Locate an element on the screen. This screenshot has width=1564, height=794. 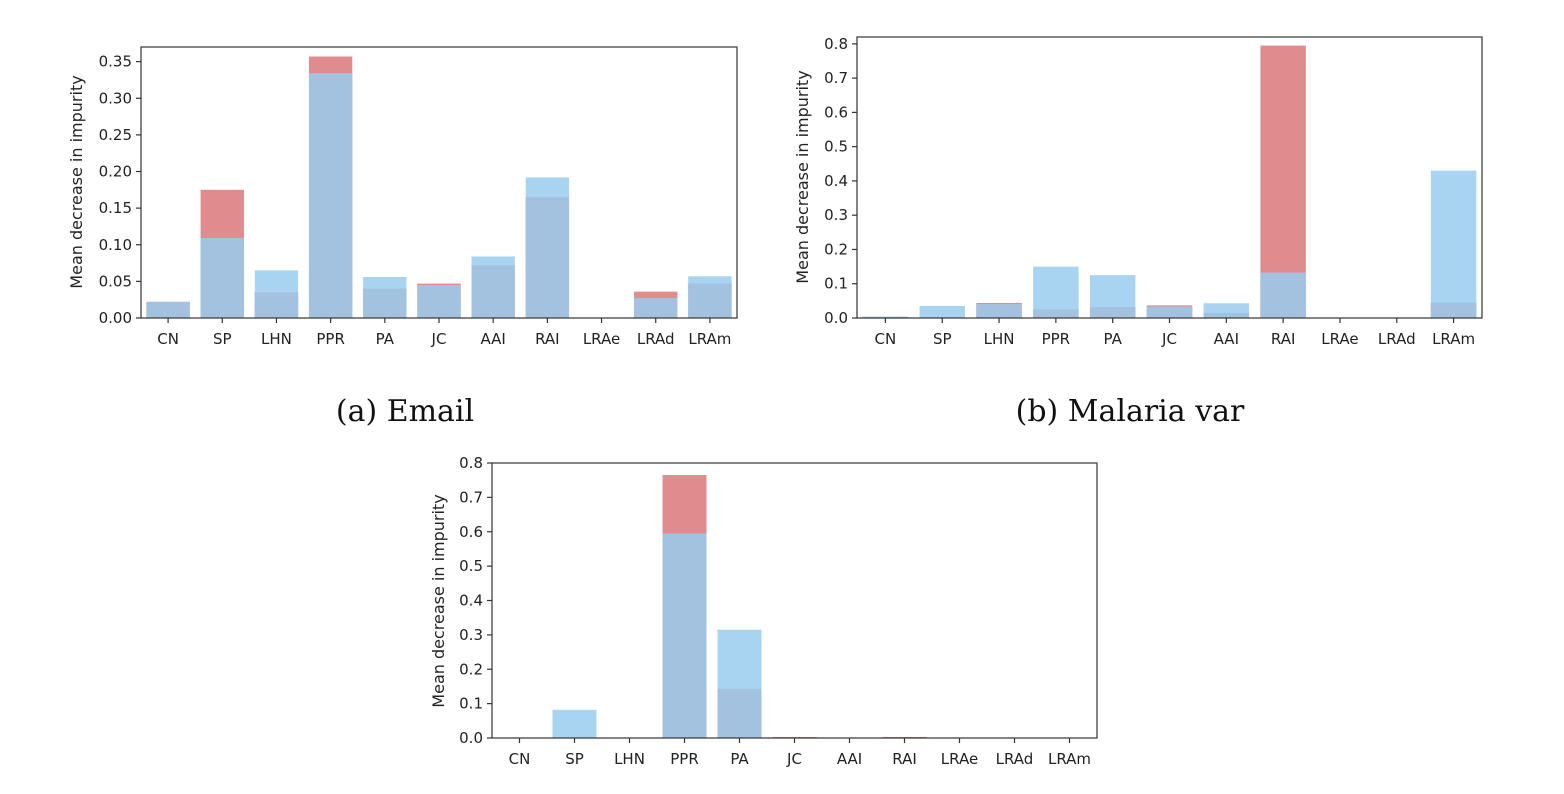
y-tick-label: 0.20 is located at coordinates (115, 172).